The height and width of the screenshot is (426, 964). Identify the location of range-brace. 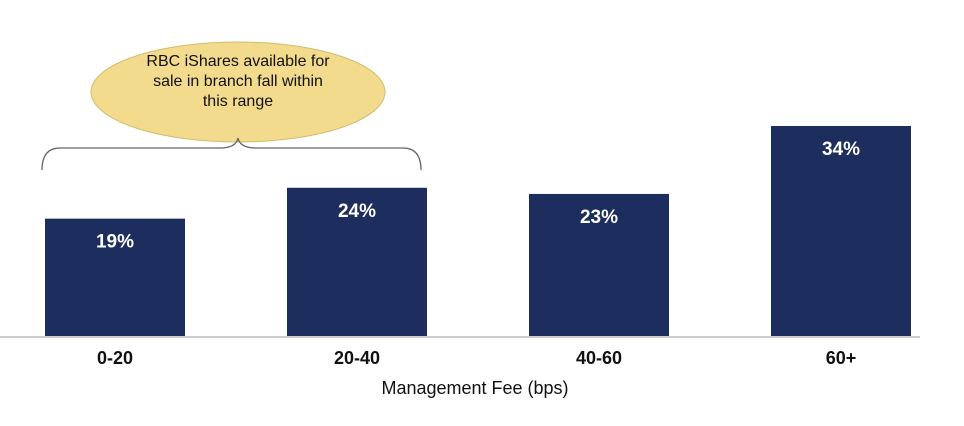
(231, 154).